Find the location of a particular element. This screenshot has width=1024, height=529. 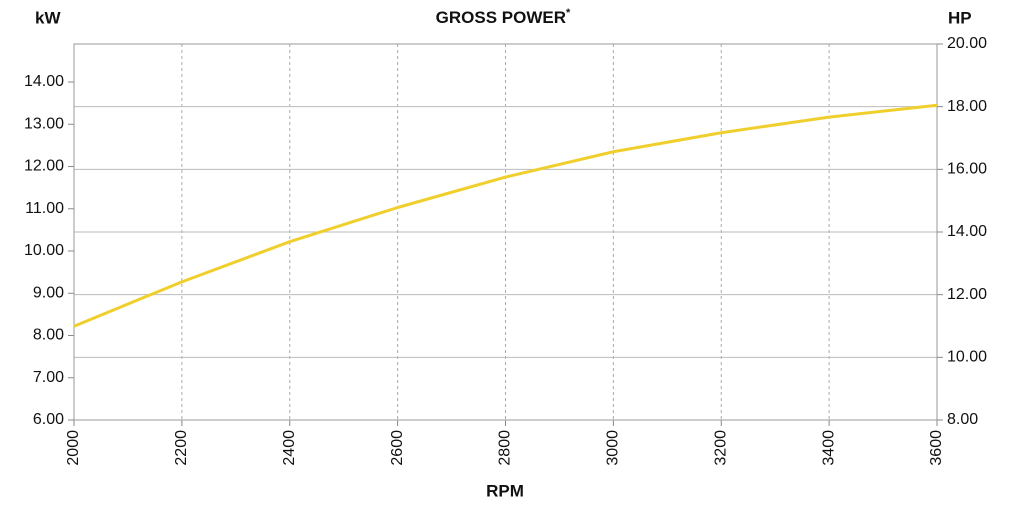

x-tick-label: 3600 is located at coordinates (936, 448).